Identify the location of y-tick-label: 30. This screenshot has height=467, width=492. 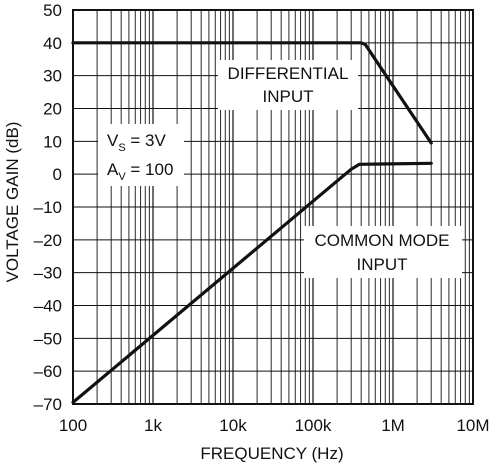
(52, 76).